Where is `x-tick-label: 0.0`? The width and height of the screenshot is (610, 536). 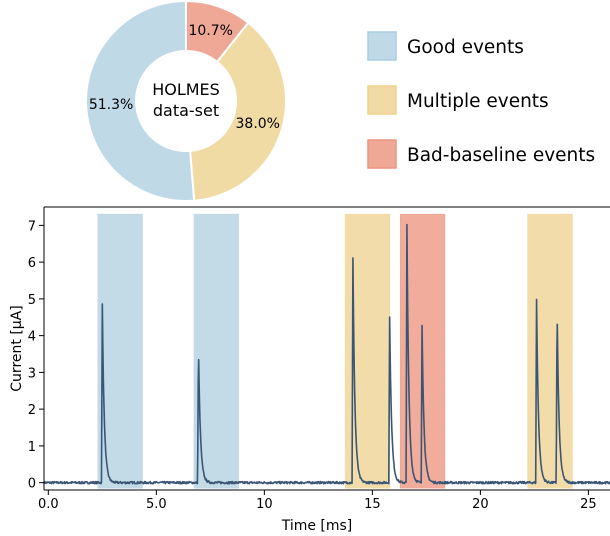
x-tick-label: 0.0 is located at coordinates (48, 504).